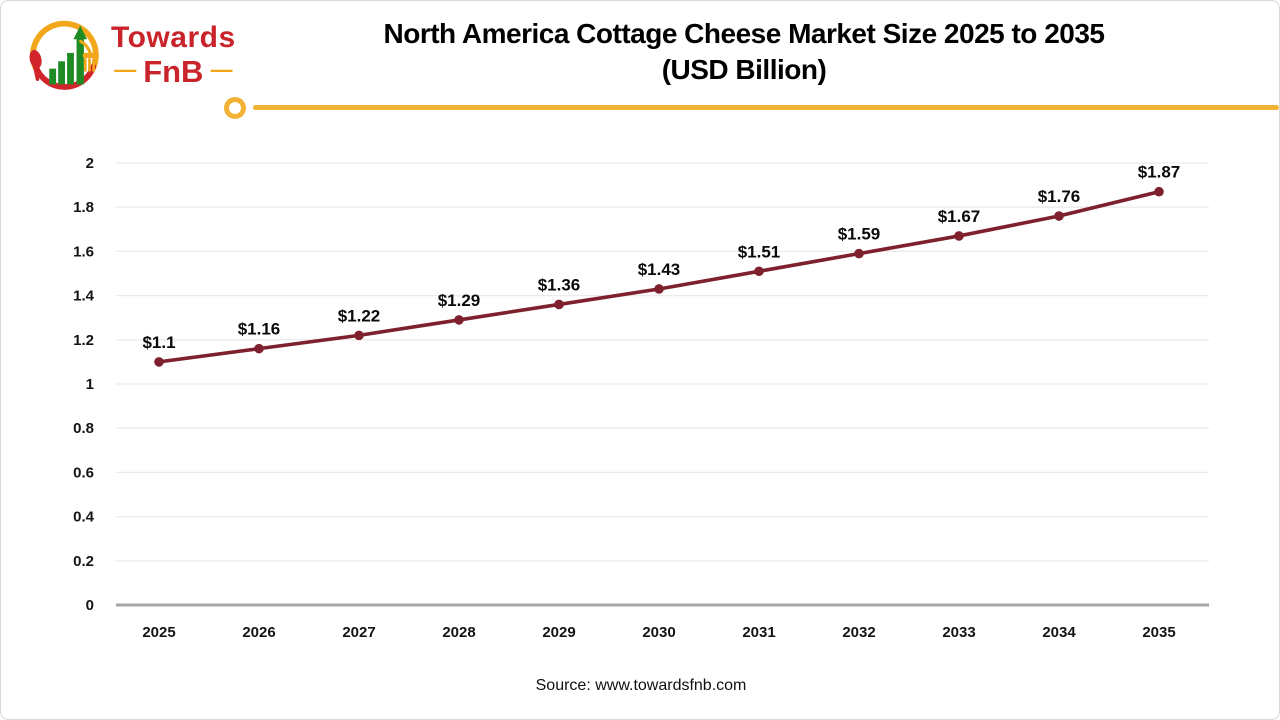  Describe the element at coordinates (658, 632) in the screenshot. I see `x-axis-tick-label: 2030` at that location.